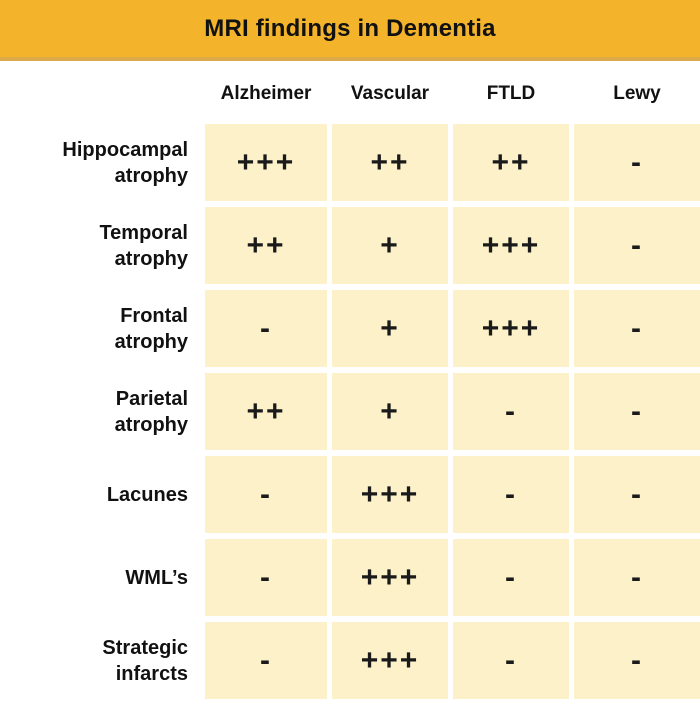 The image size is (700, 711). I want to click on column-header-lewy: Lewy, so click(637, 93).